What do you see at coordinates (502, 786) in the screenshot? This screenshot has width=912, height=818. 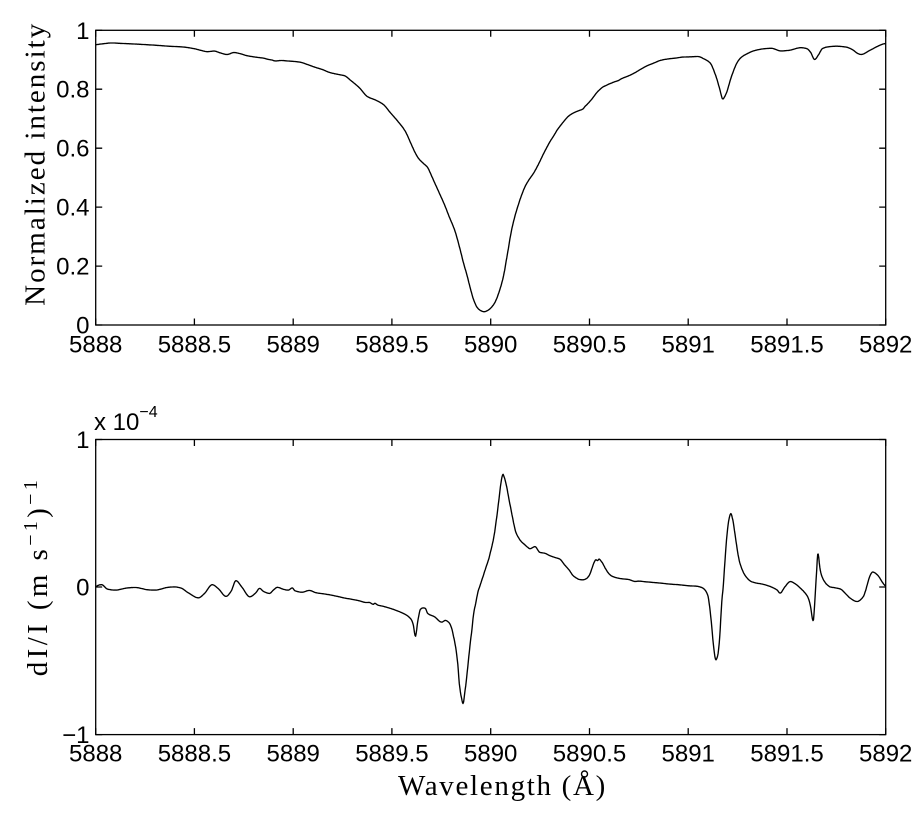 I see `svg-text: Wavelength (A)` at bounding box center [502, 786].